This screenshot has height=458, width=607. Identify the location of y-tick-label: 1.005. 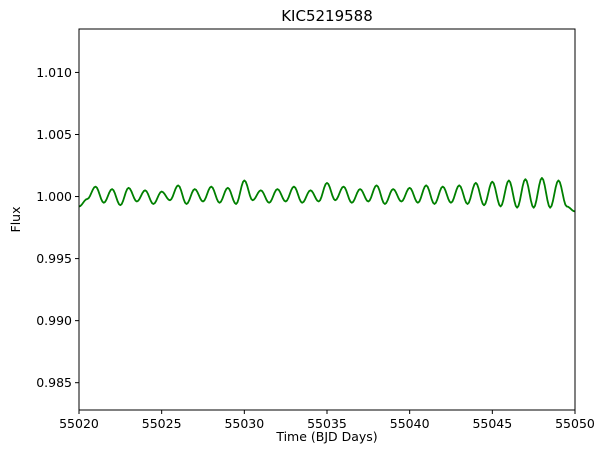
(54, 134).